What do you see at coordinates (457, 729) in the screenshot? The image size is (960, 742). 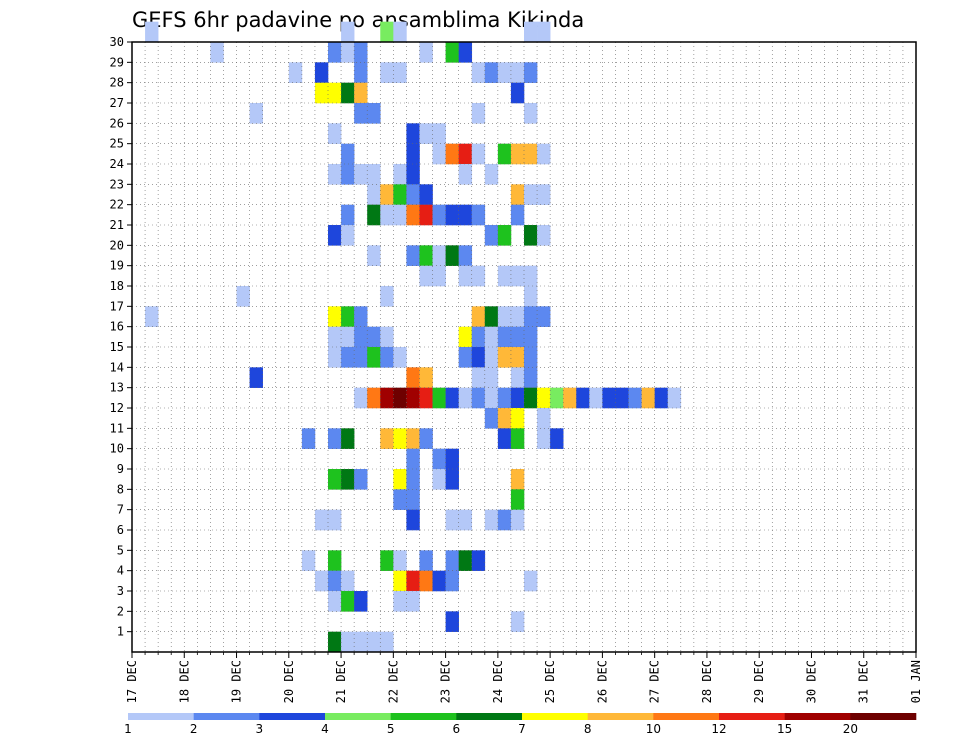 I see `colorbar-label: 6` at bounding box center [457, 729].